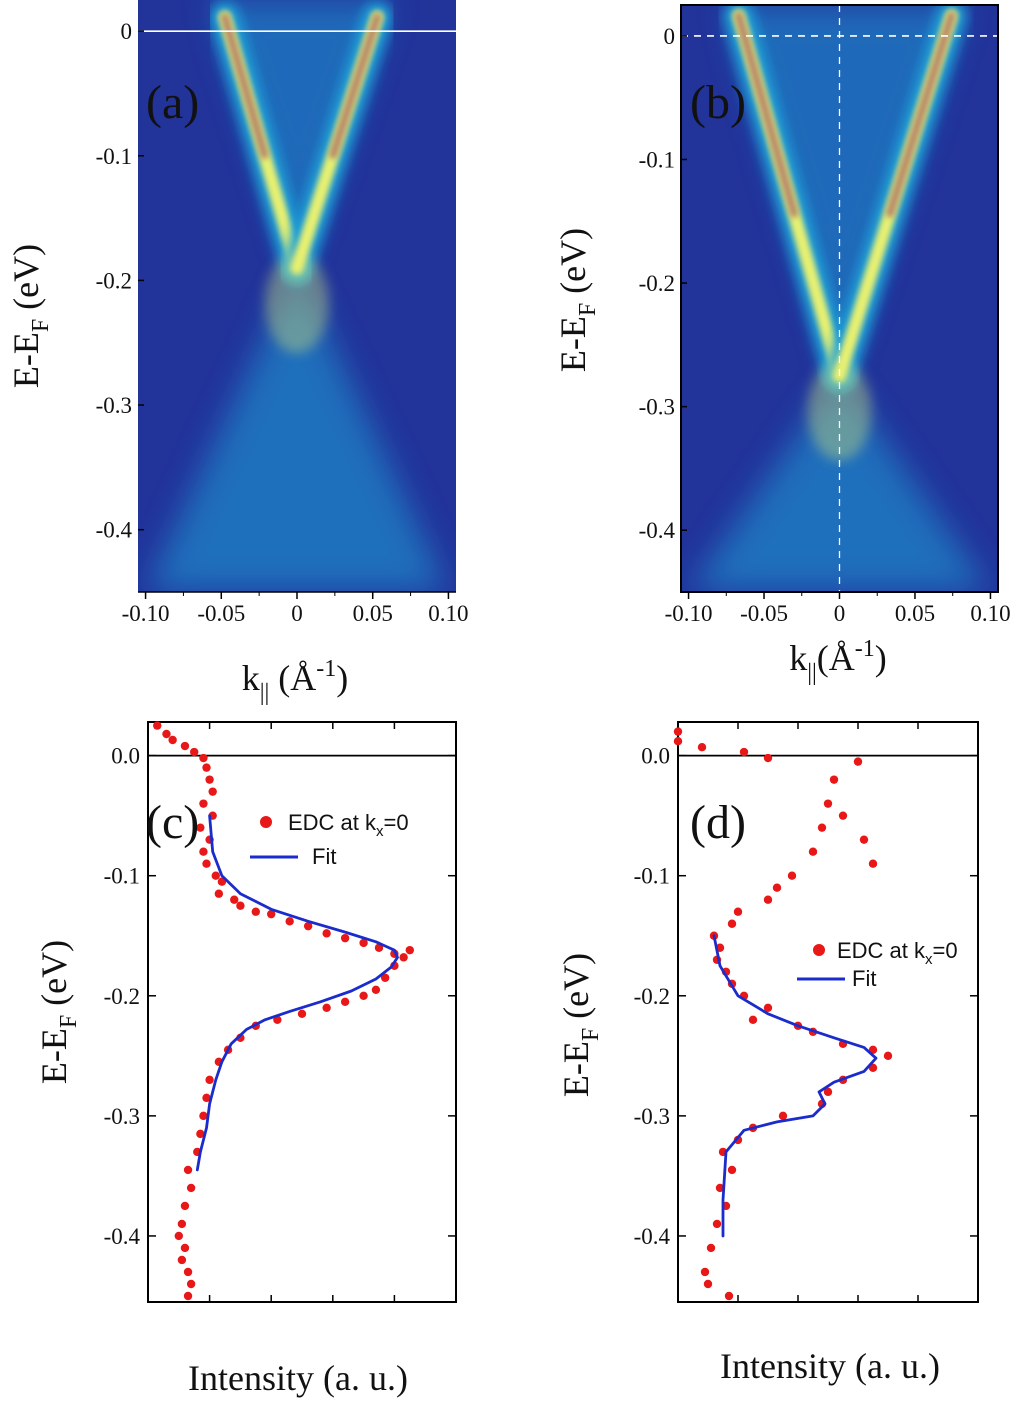 The width and height of the screenshot is (1025, 1402). Describe the element at coordinates (577, 300) in the screenshot. I see `panel-b-y-axis-label: E-EF (eV)` at that location.